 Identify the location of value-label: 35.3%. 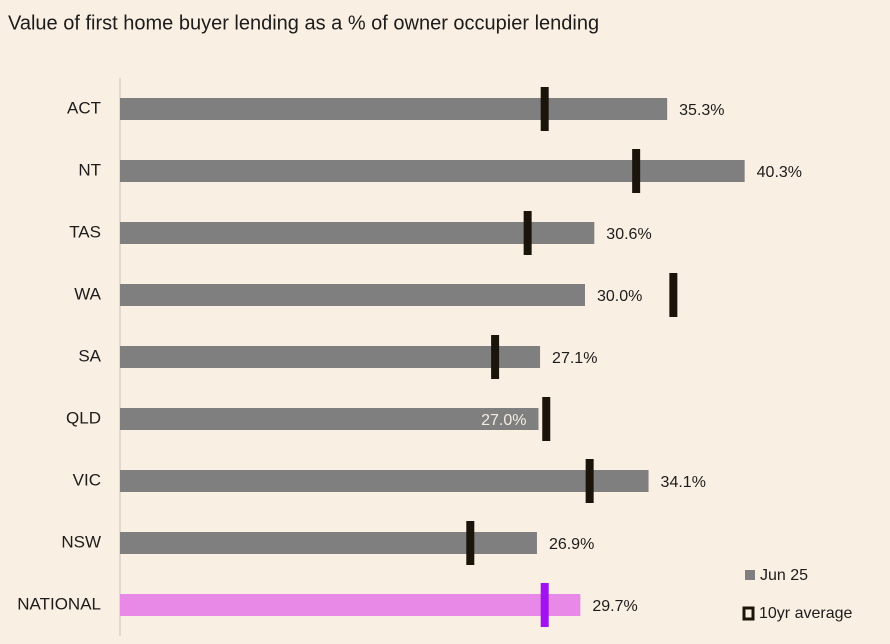
(701, 110).